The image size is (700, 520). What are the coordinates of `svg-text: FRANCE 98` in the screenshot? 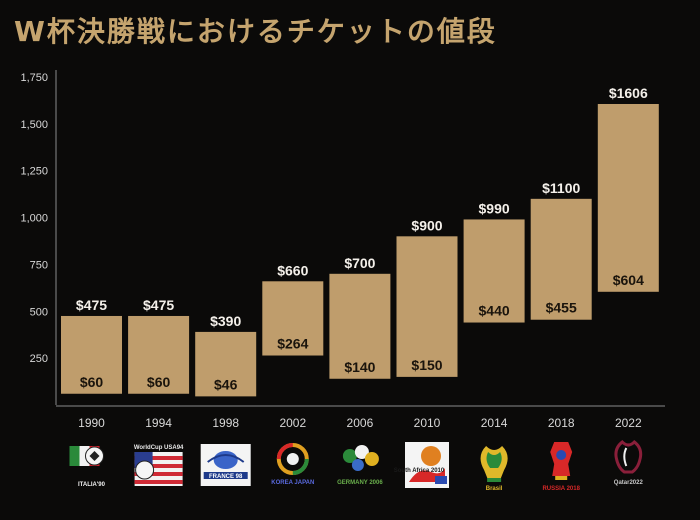 It's located at (226, 477).